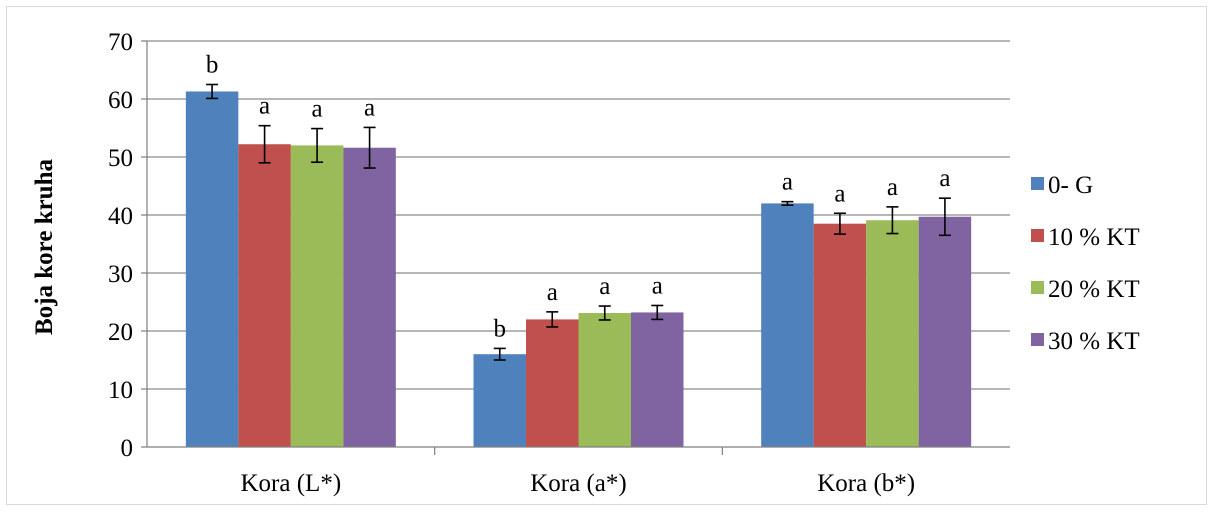 The image size is (1215, 513). Describe the element at coordinates (866, 483) in the screenshot. I see `x-tick-label: Kora (b*)` at that location.